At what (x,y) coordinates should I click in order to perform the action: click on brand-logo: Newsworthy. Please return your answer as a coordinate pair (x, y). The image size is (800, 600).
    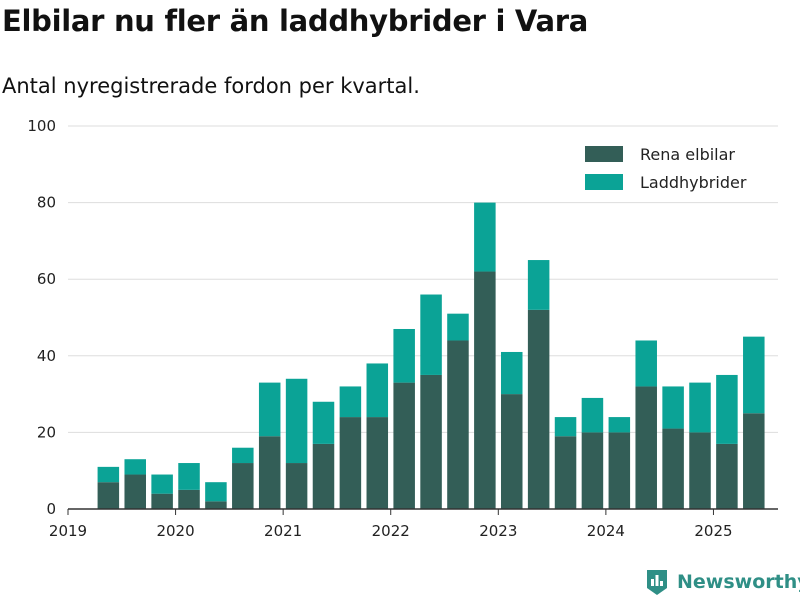
    Looking at the image, I should click on (722, 582).